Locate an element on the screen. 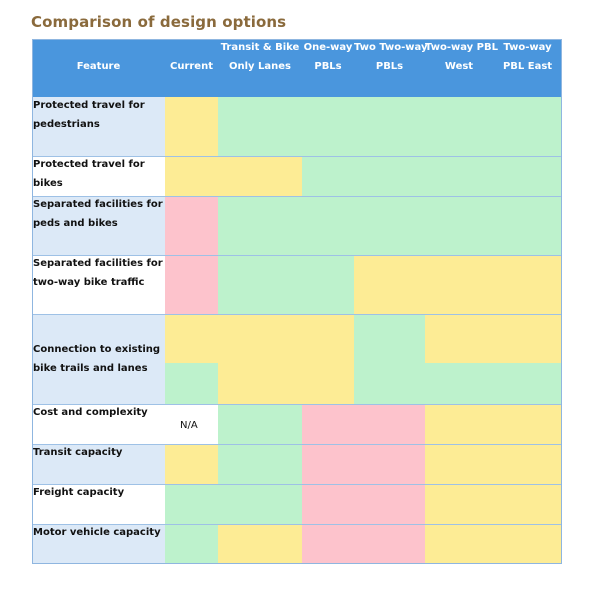 The image size is (596, 591). row-label-transit: Transit capacity is located at coordinates (98, 464).